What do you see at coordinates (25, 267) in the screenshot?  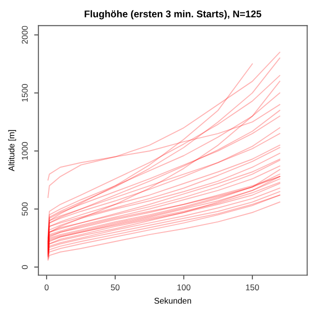 I see `y-tick-label: 0` at bounding box center [25, 267].